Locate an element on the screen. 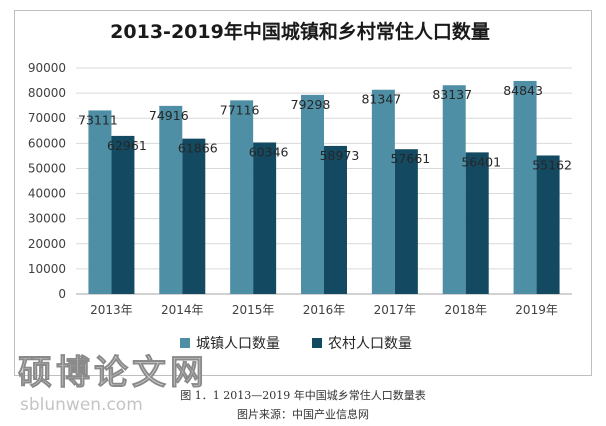  x-tick-label: 2018年 is located at coordinates (465, 310).